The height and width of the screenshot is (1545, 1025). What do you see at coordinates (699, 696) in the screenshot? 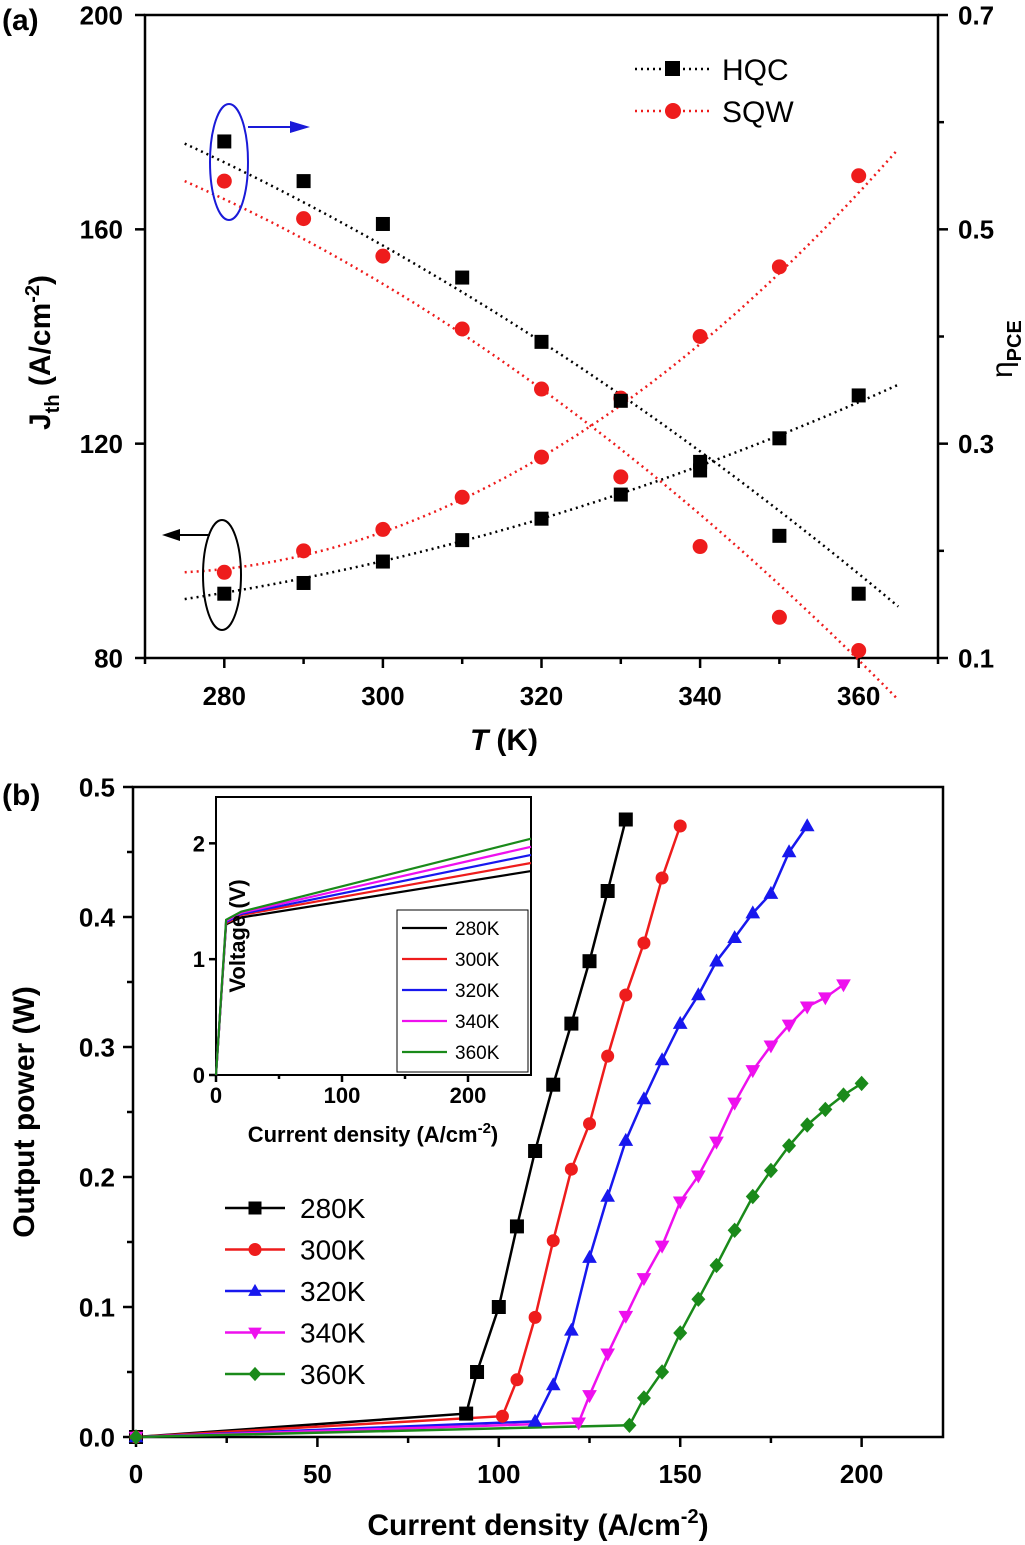
I see `panel-a-x-tick-label: 340` at bounding box center [699, 696].